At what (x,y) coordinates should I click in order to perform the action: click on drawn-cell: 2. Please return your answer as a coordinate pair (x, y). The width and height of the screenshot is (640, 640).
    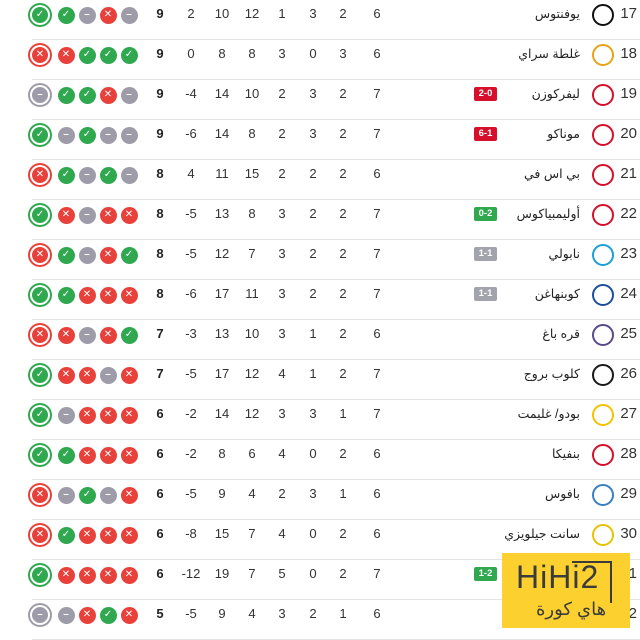
    Looking at the image, I should click on (313, 173).